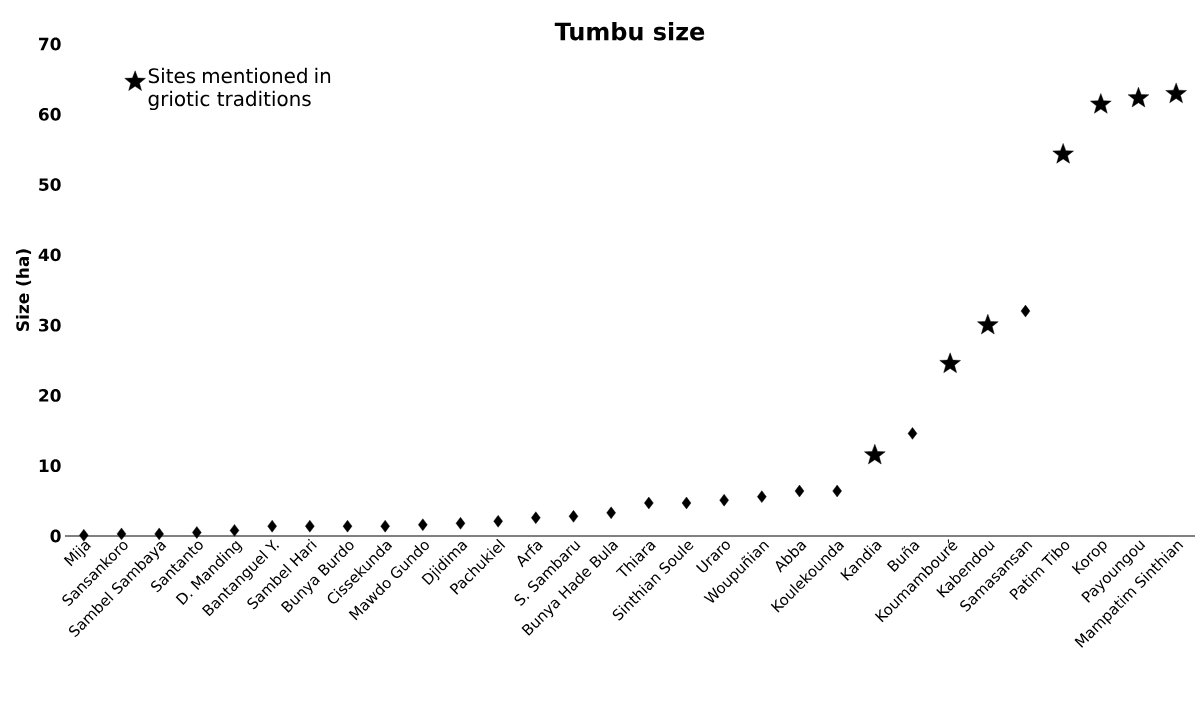 The height and width of the screenshot is (709, 1204). What do you see at coordinates (50, 184) in the screenshot?
I see `y-tick-label: 50` at bounding box center [50, 184].